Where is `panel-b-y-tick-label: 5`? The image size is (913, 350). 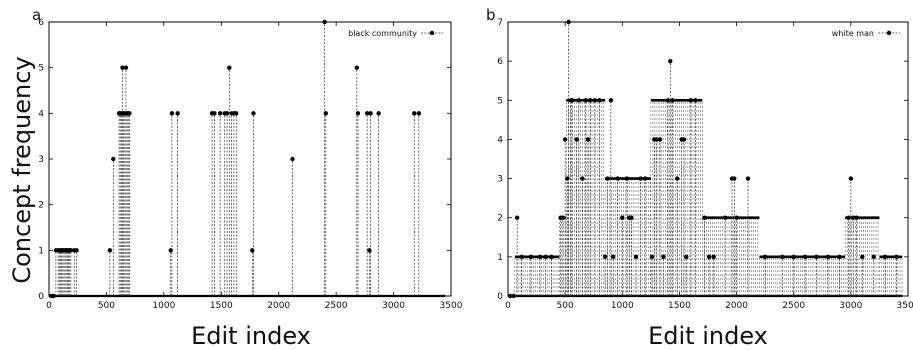
panel-b-y-tick-label: 5 is located at coordinates (500, 101).